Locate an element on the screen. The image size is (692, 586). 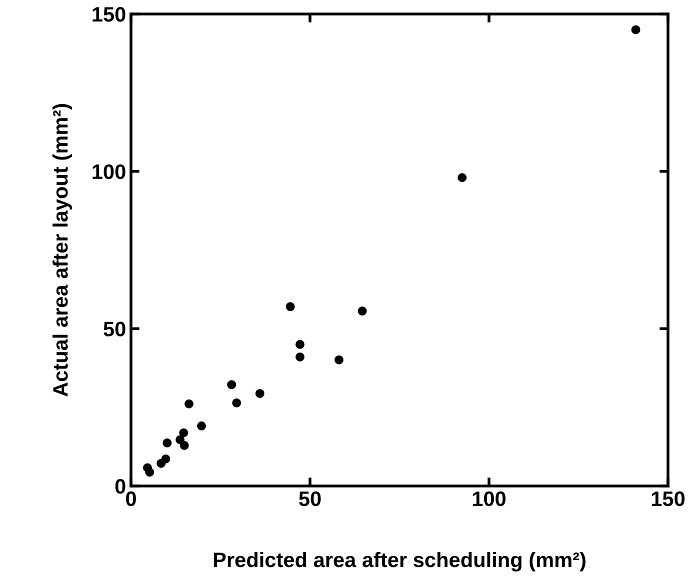
x-tick-label: 100 is located at coordinates (489, 498).